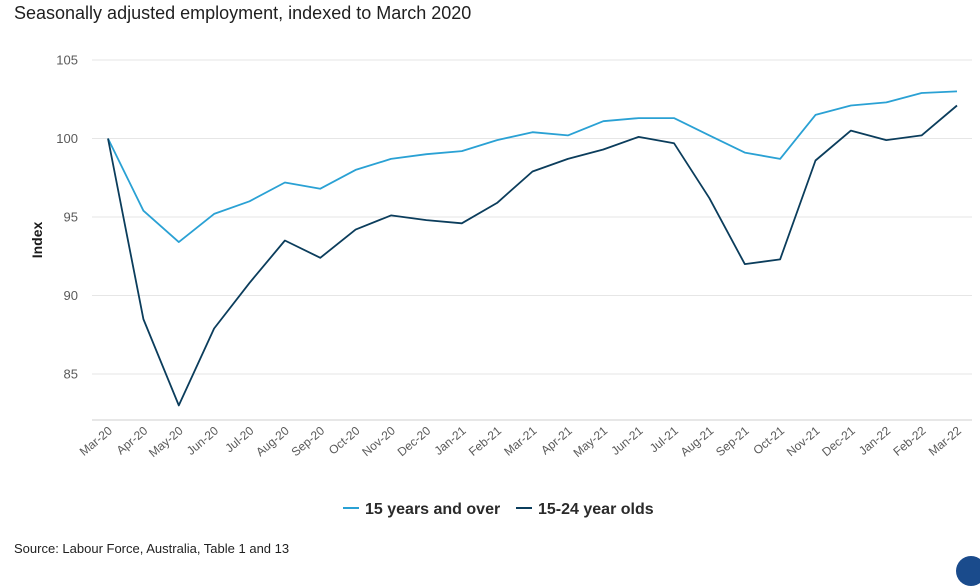 The width and height of the screenshot is (980, 586). Describe the element at coordinates (838, 441) in the screenshot. I see `x-tick-label: Dec-21` at that location.